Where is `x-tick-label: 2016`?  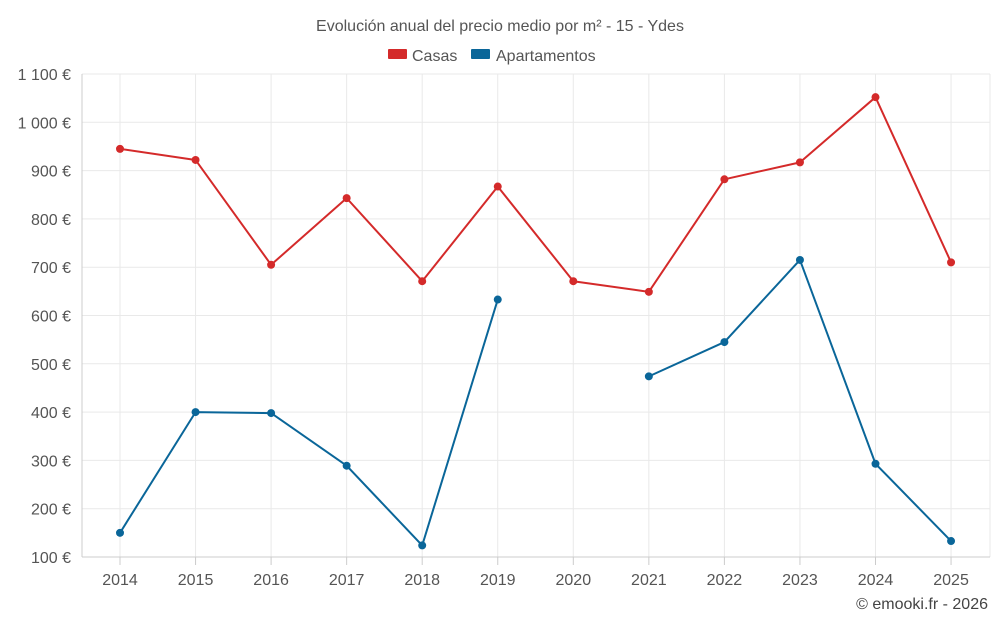 x-tick-label: 2016 is located at coordinates (271, 580).